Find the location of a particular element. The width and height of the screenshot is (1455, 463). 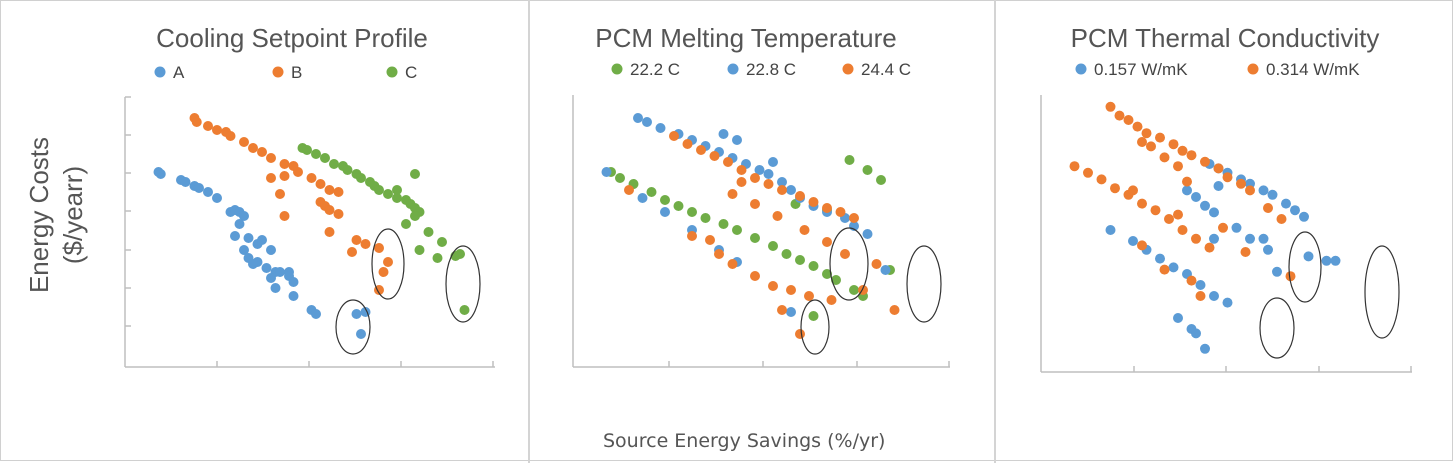

x-axis-label: Source Energy Savings (%/yr) is located at coordinates (744, 441).